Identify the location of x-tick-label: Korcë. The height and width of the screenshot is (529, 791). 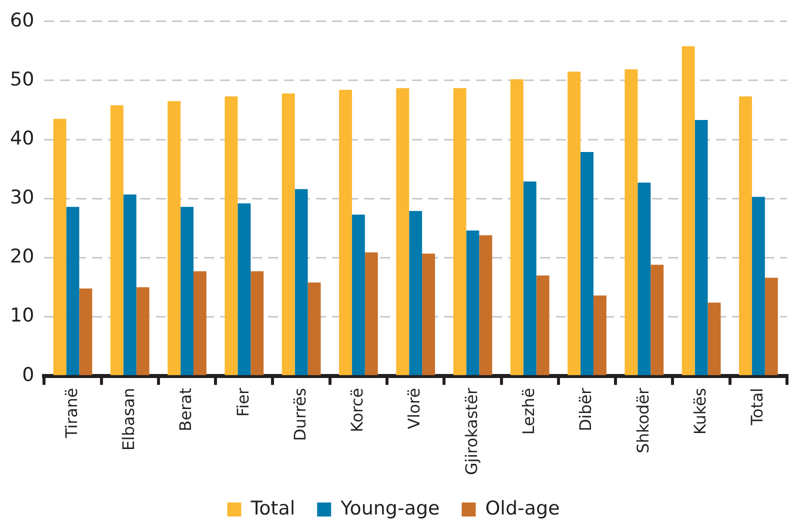
(357, 410).